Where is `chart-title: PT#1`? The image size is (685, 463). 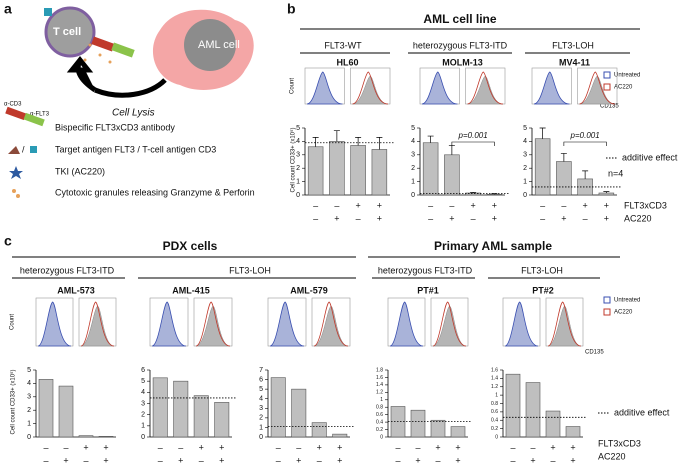
chart-title: PT#1 is located at coordinates (428, 290).